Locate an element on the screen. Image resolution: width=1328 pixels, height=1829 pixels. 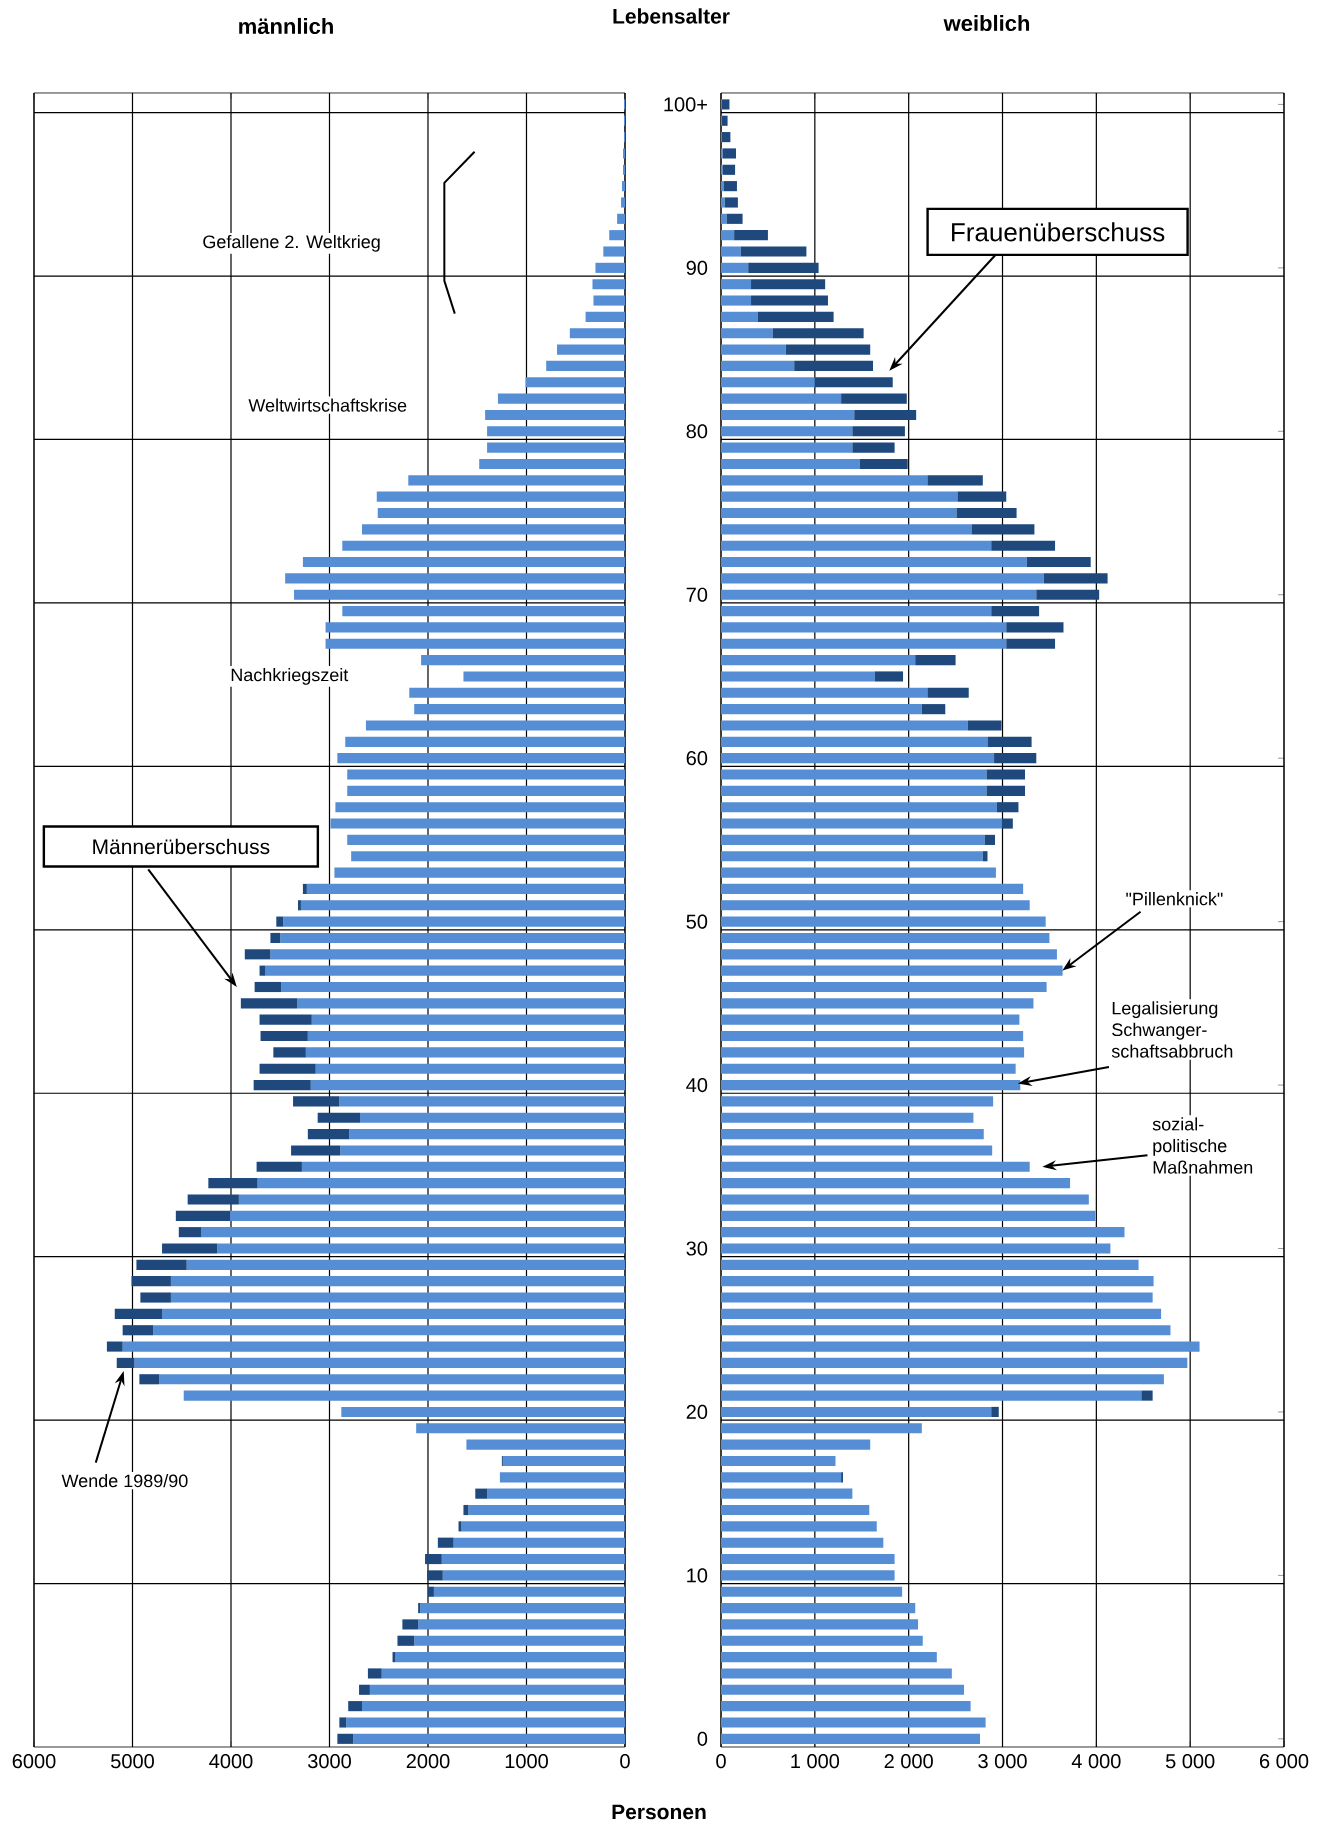
annotation: Weltwirtschaftskrise is located at coordinates (327, 405).